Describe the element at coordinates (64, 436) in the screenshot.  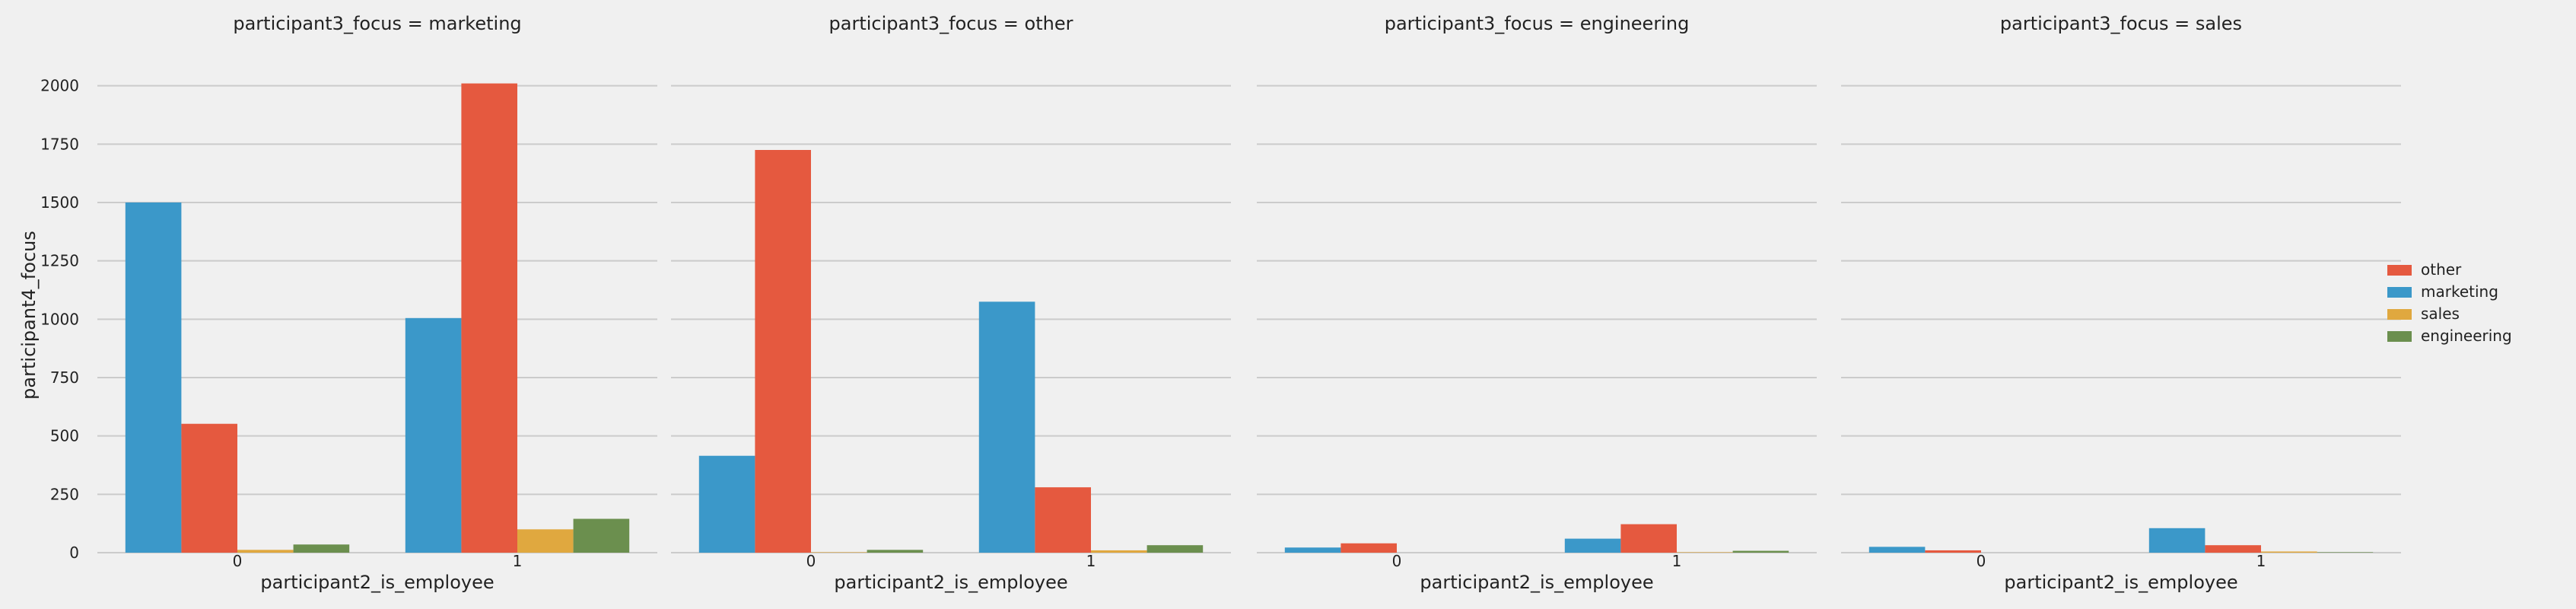
I see `y-tick-label: 500` at that location.